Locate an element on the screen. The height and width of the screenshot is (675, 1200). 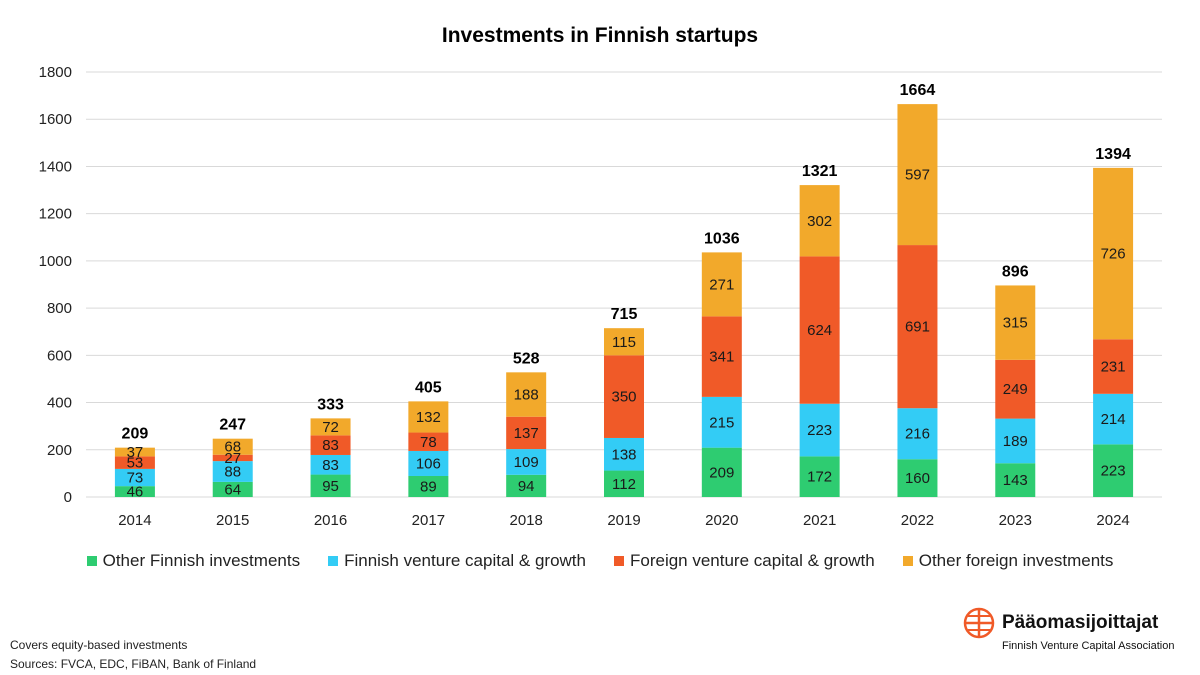
data-label: 106 is located at coordinates (428, 463).